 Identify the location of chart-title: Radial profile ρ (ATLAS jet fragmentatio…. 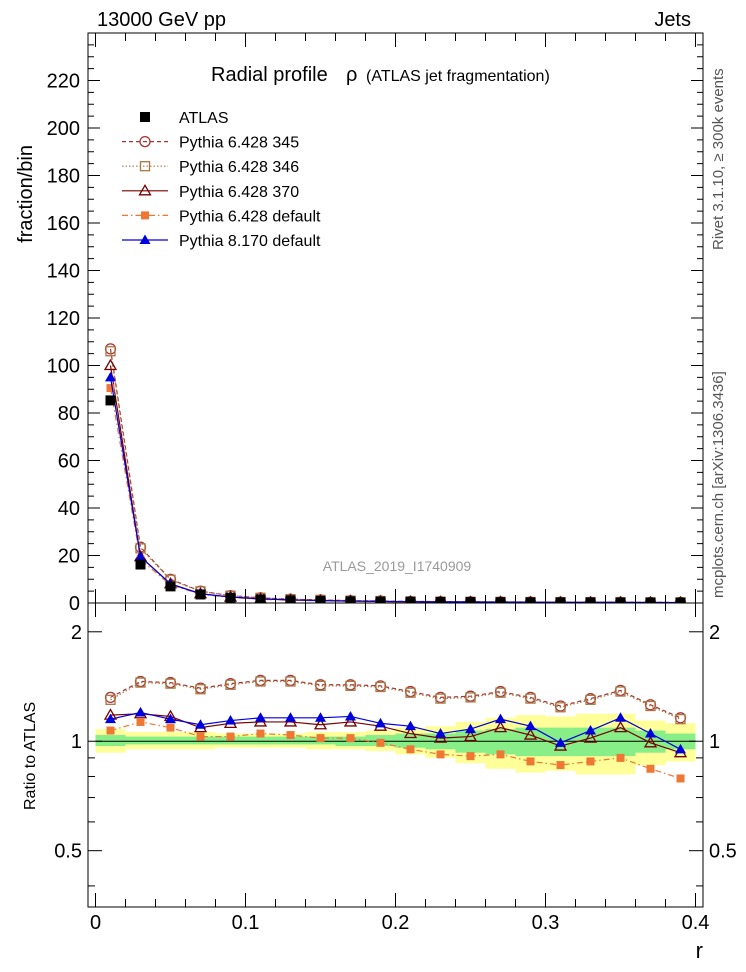
(380, 75).